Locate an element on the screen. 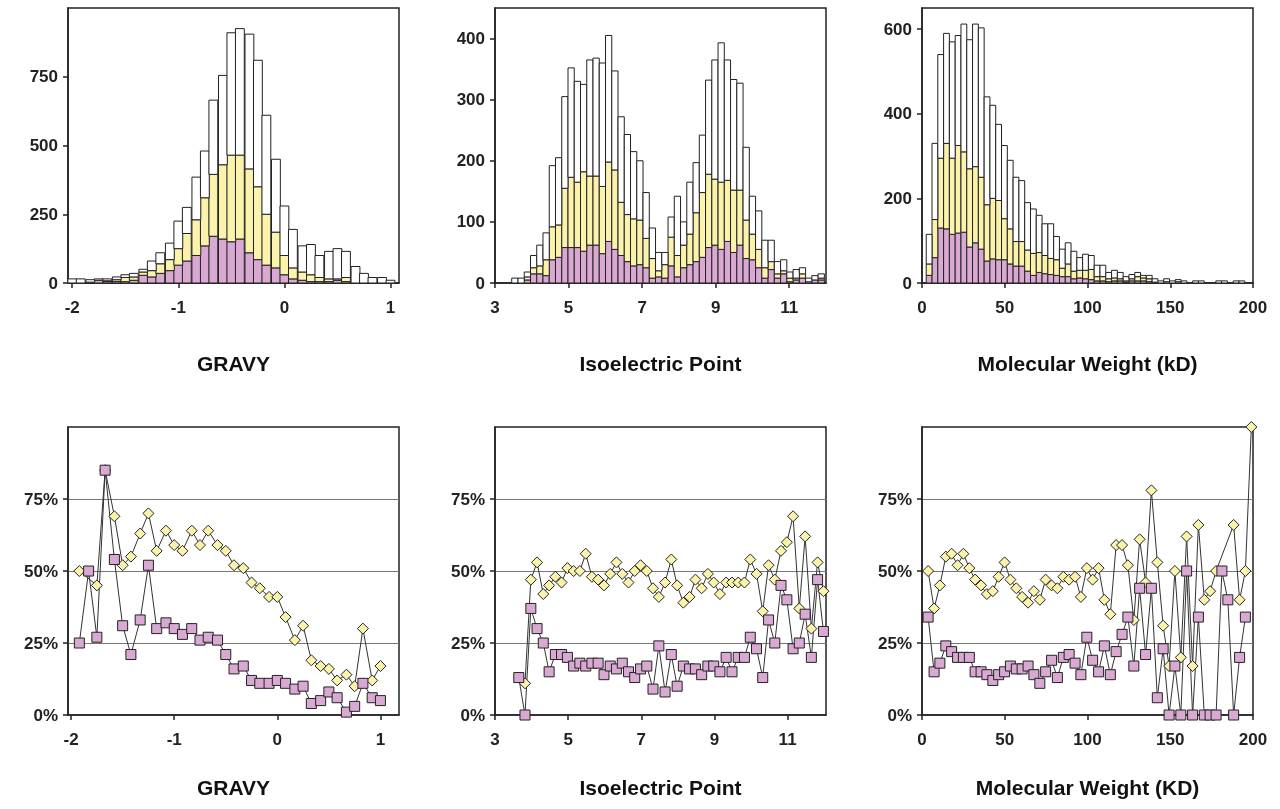 The image size is (1280, 809). y-tick-label: 750 is located at coordinates (43, 77).